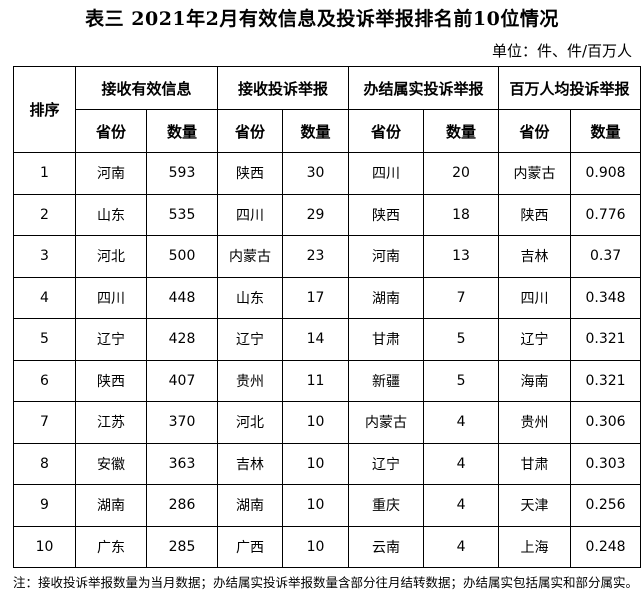  I want to click on rank-cell: 3, so click(44, 256).